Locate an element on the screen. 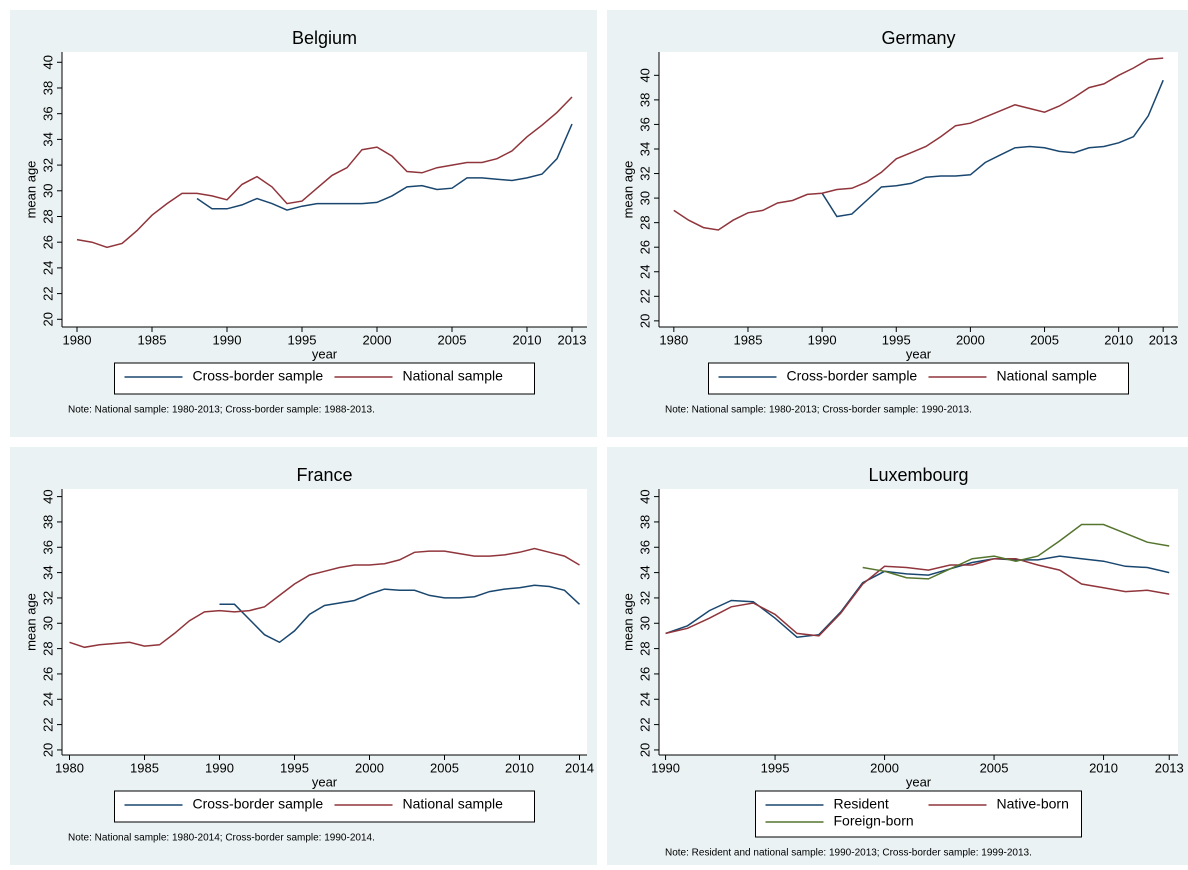 This screenshot has width=1188, height=870. legend-label: Resident is located at coordinates (861, 804).